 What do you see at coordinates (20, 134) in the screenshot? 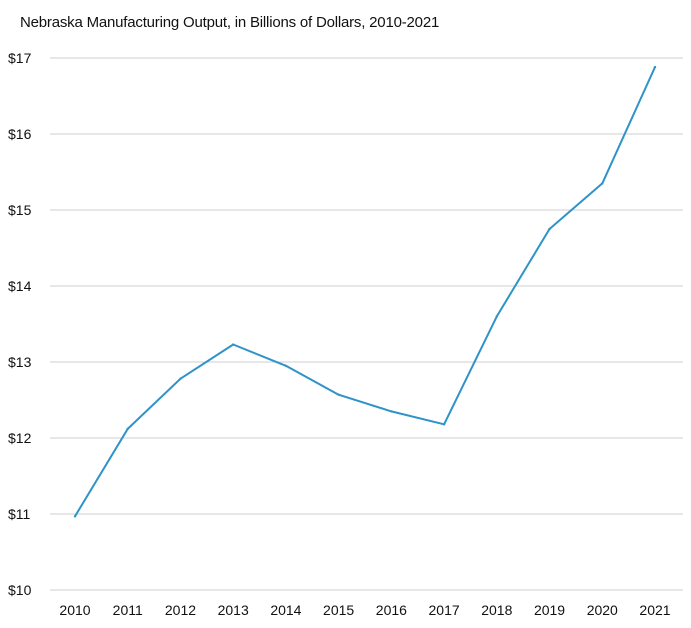
I see `y-tick-label: $16` at bounding box center [20, 134].